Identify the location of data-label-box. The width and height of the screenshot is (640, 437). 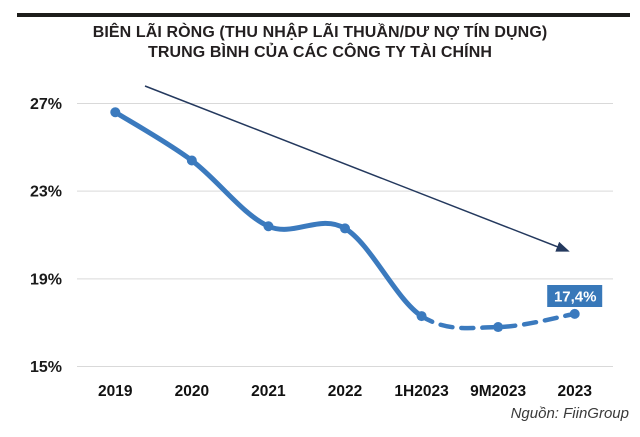
(575, 296).